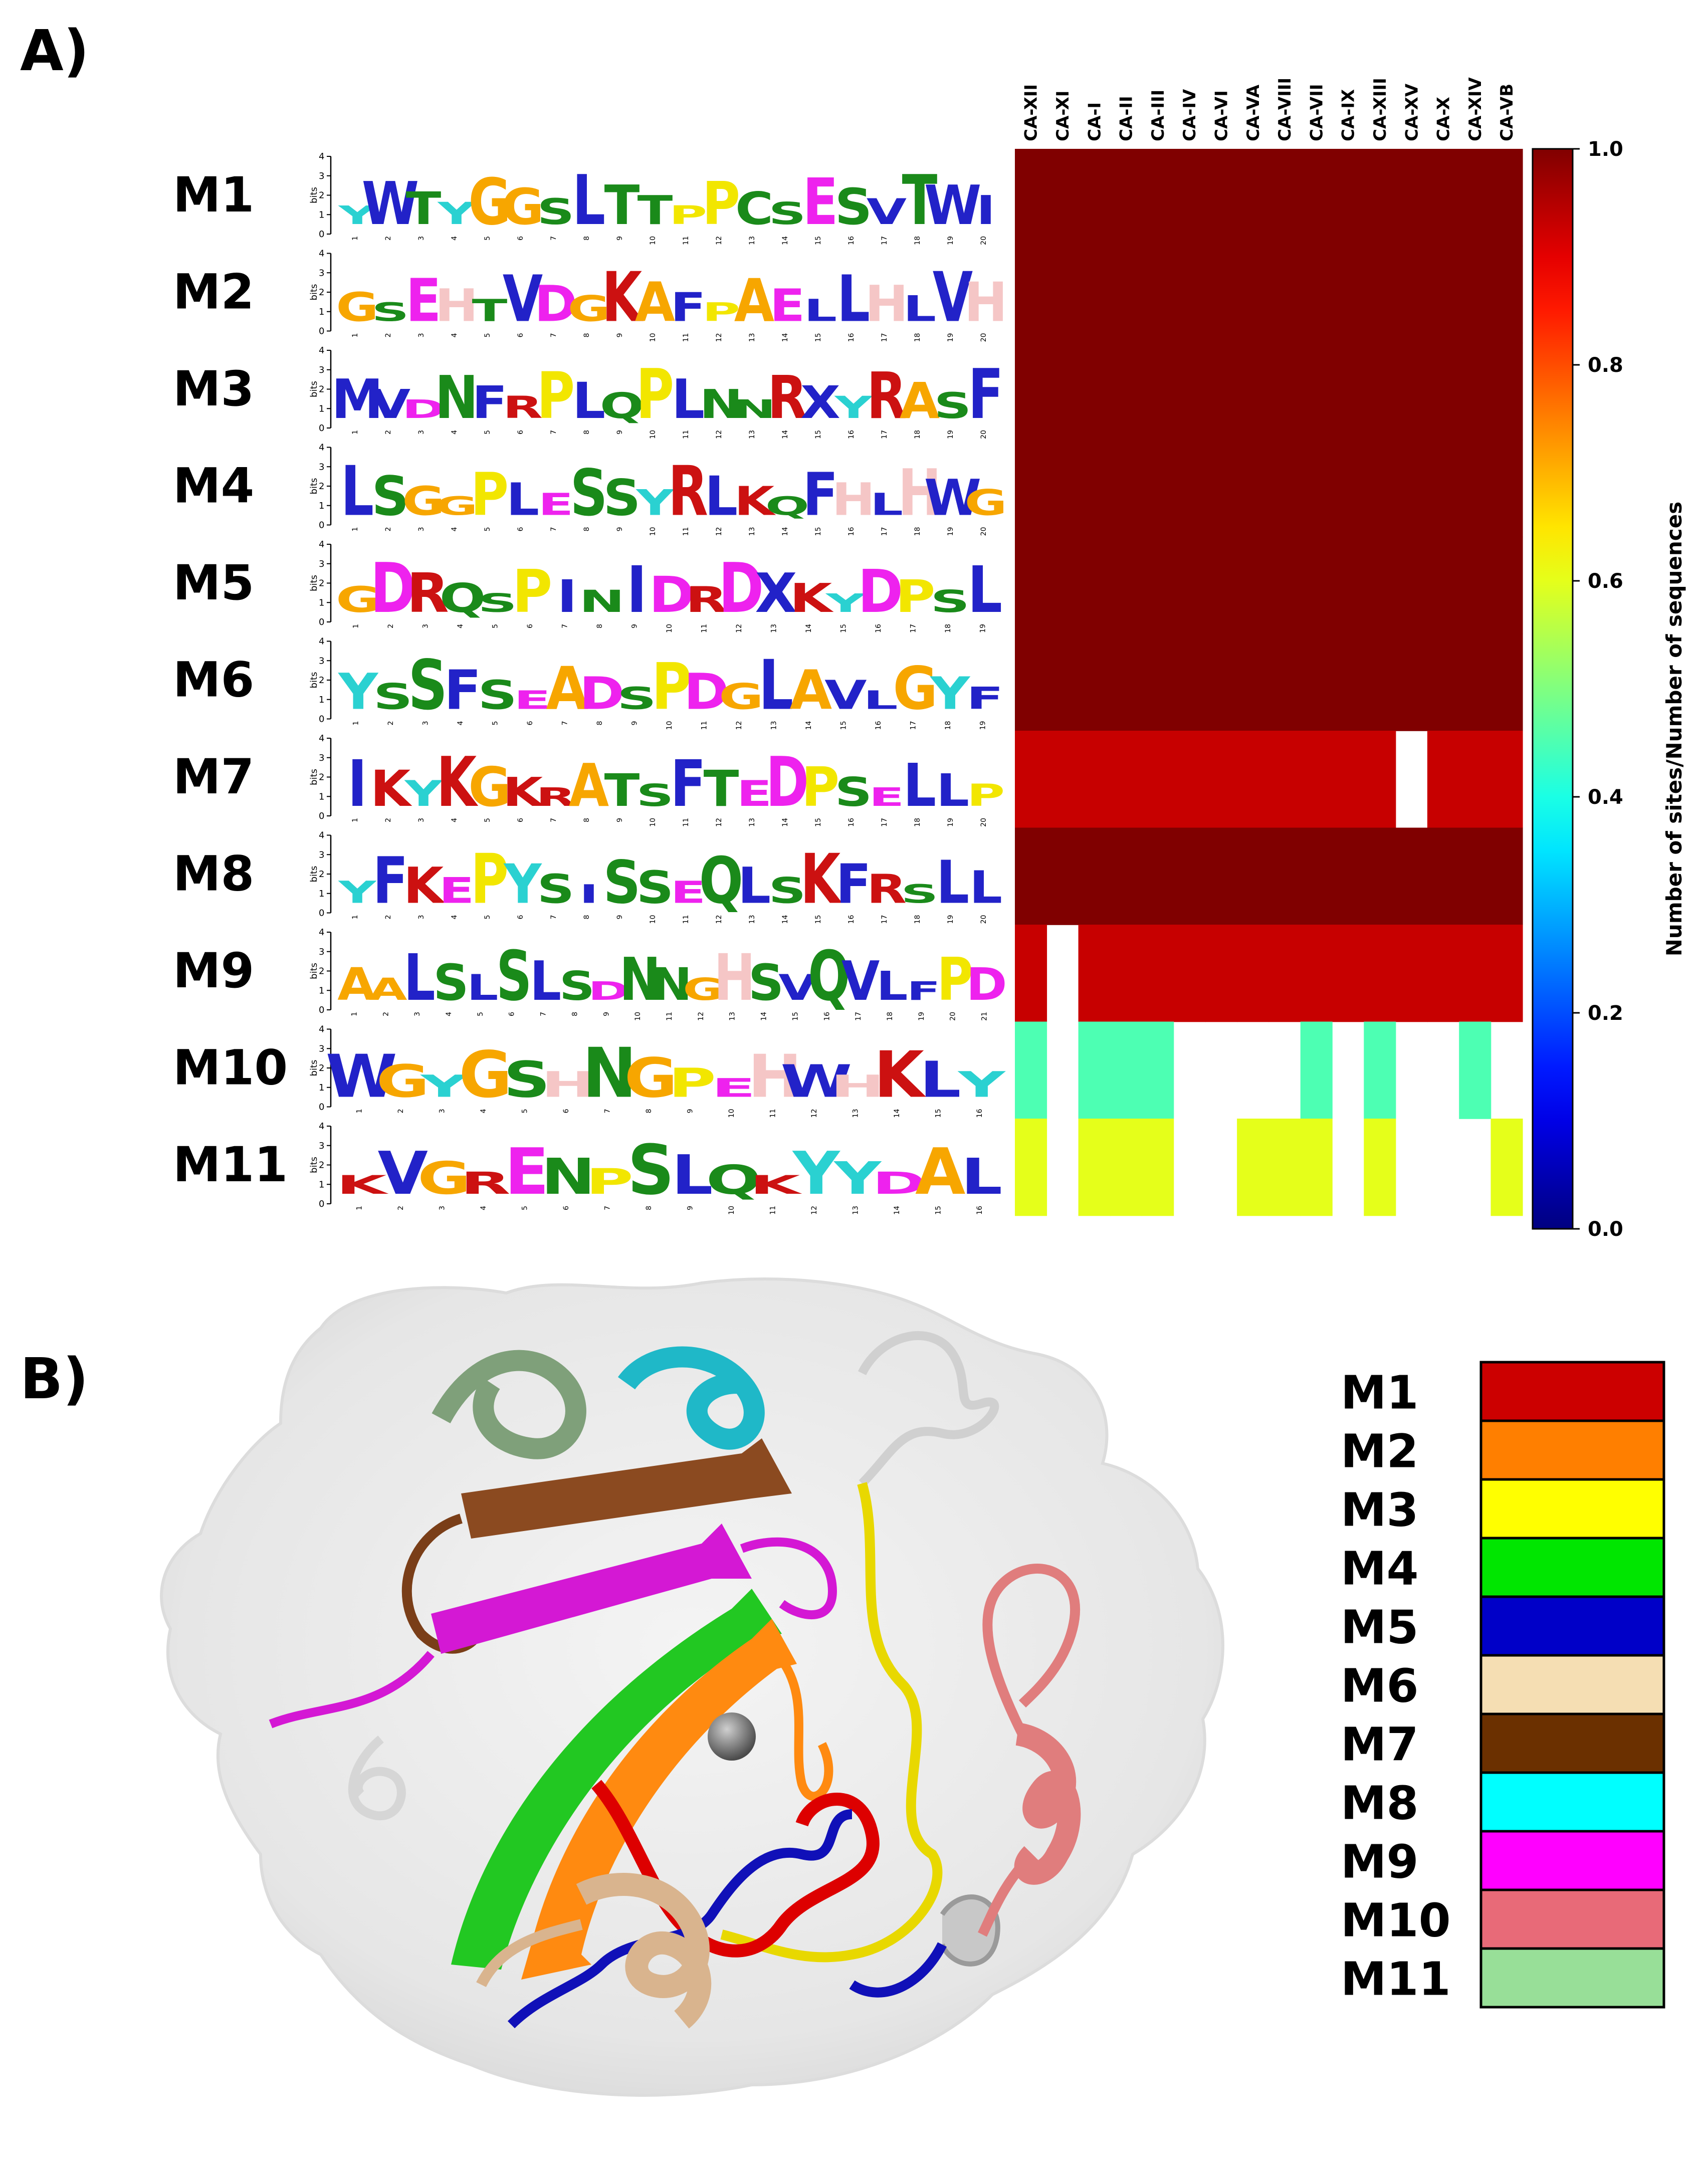 The height and width of the screenshot is (2157, 1708). Describe the element at coordinates (775, 1076) in the screenshot. I see `svg-text: H` at that location.